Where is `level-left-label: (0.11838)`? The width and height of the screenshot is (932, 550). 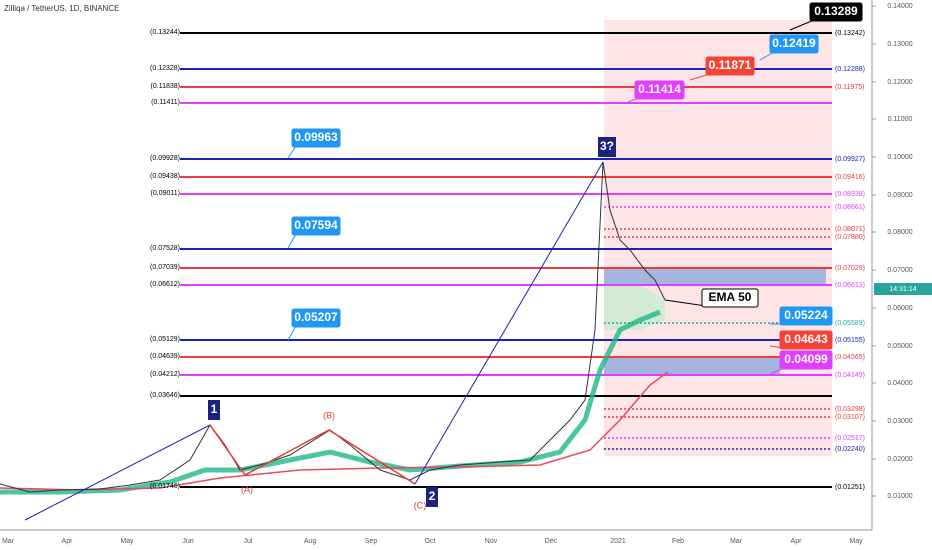 level-left-label: (0.11838) is located at coordinates (165, 86).